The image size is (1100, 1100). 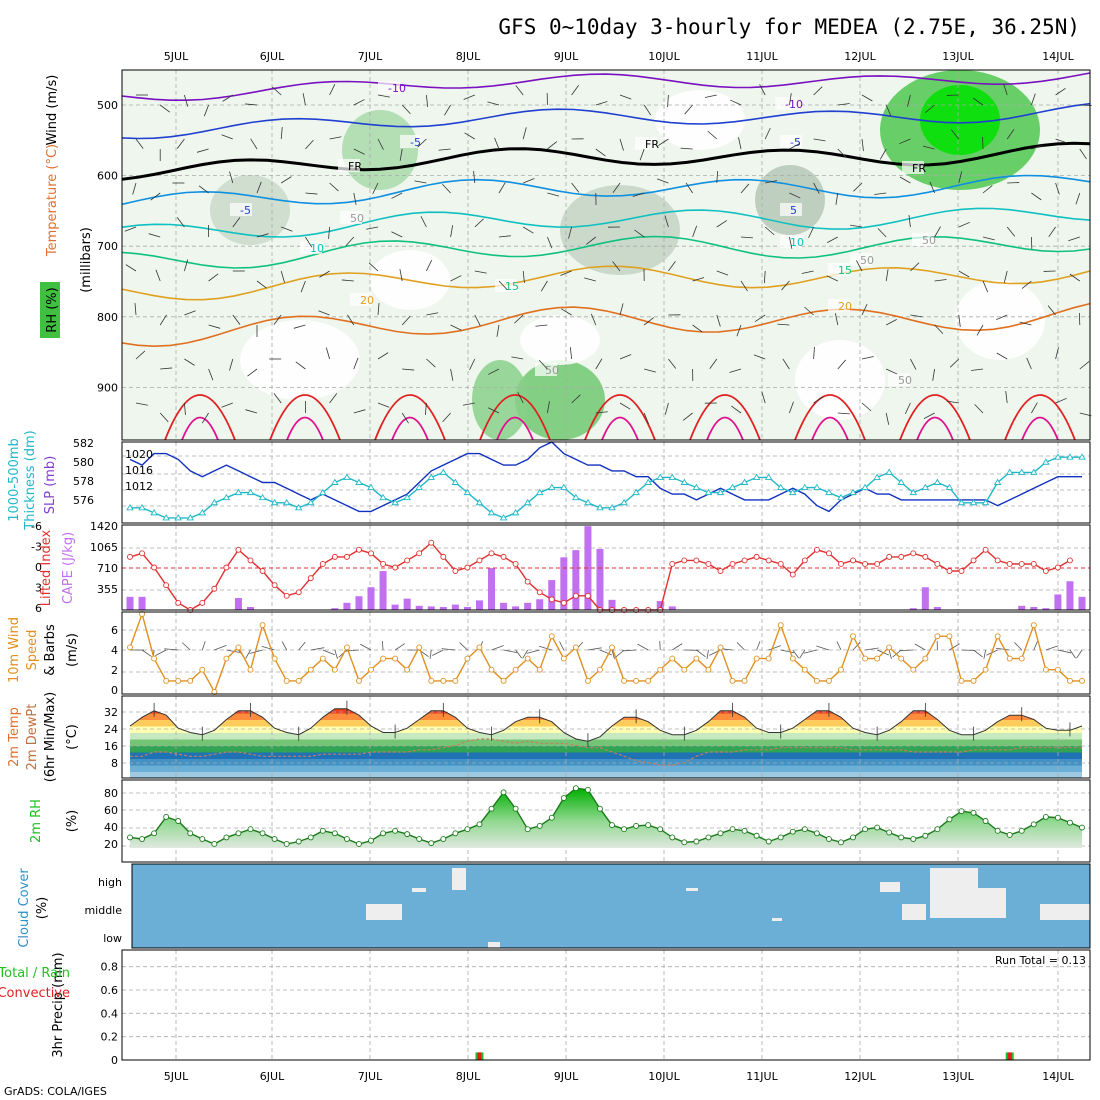 What do you see at coordinates (605, 652) in the screenshot?
I see `wind-speed-line` at bounding box center [605, 652].